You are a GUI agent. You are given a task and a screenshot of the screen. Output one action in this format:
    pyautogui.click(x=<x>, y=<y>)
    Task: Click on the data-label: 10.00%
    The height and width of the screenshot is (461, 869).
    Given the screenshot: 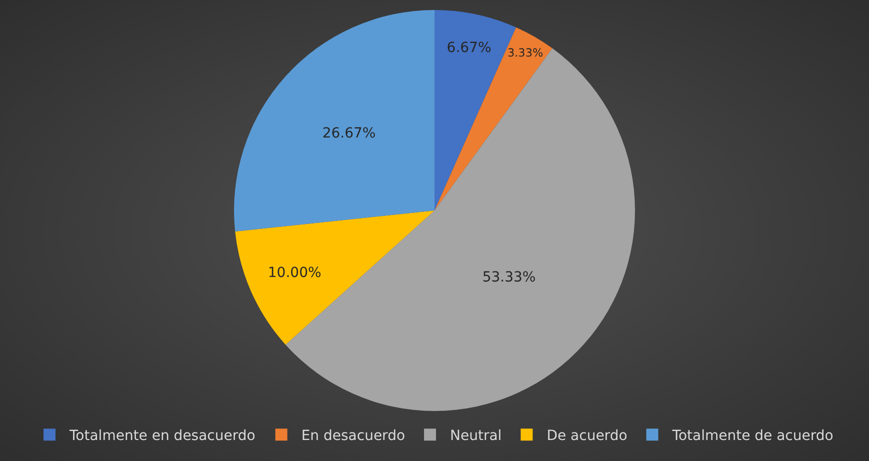 What is the action you would take?
    pyautogui.click(x=295, y=272)
    